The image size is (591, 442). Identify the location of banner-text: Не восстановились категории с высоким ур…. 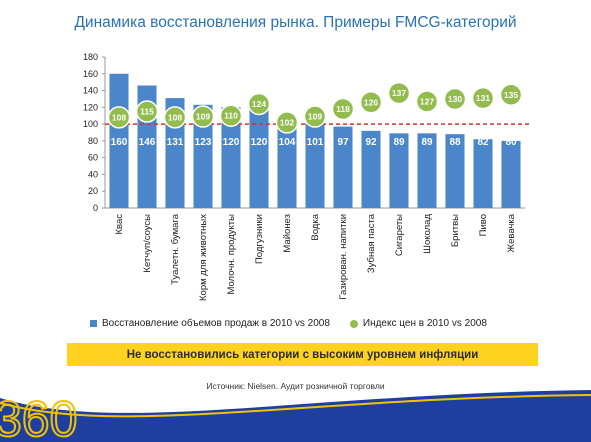
(302, 354).